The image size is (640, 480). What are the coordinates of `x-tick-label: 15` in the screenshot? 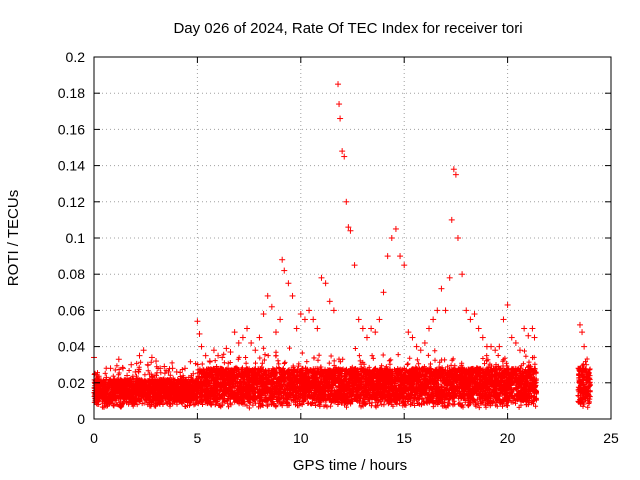 It's located at (404, 438).